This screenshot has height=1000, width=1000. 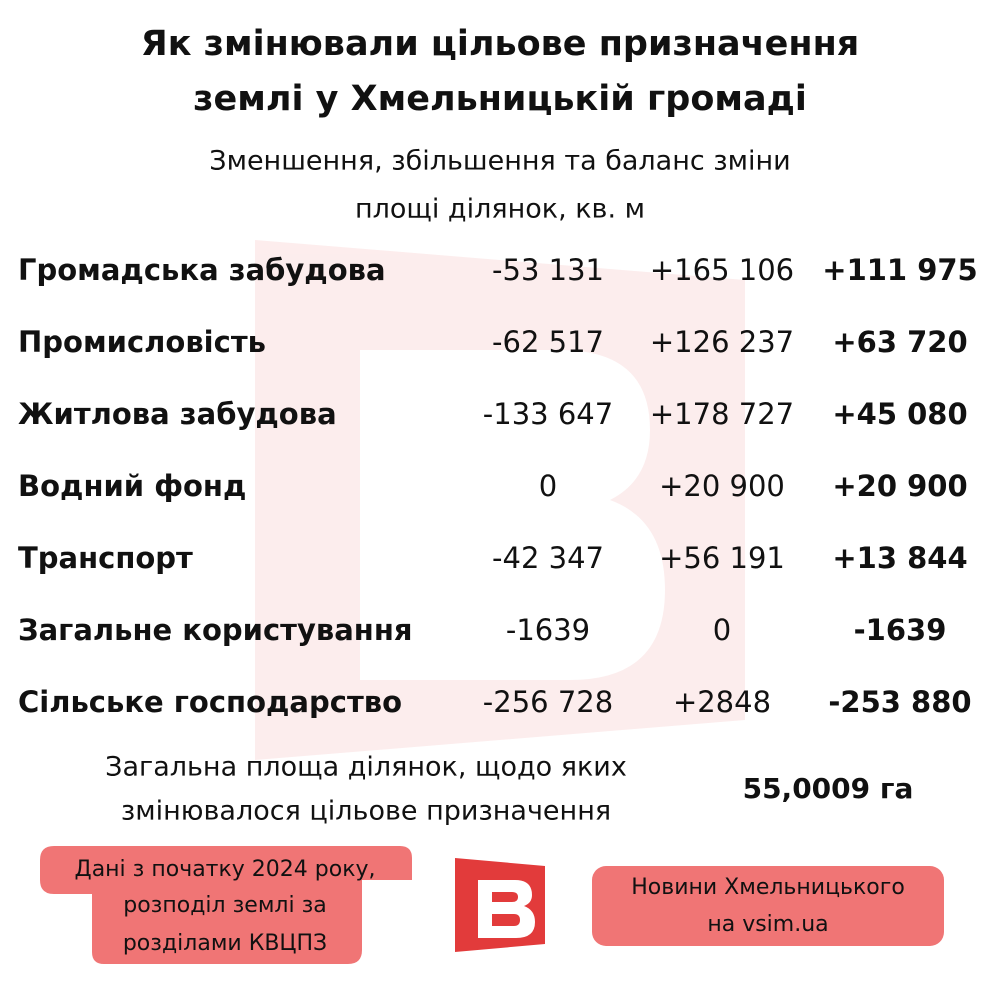 What do you see at coordinates (899, 342) in the screenshot?
I see `balance: +63 720` at bounding box center [899, 342].